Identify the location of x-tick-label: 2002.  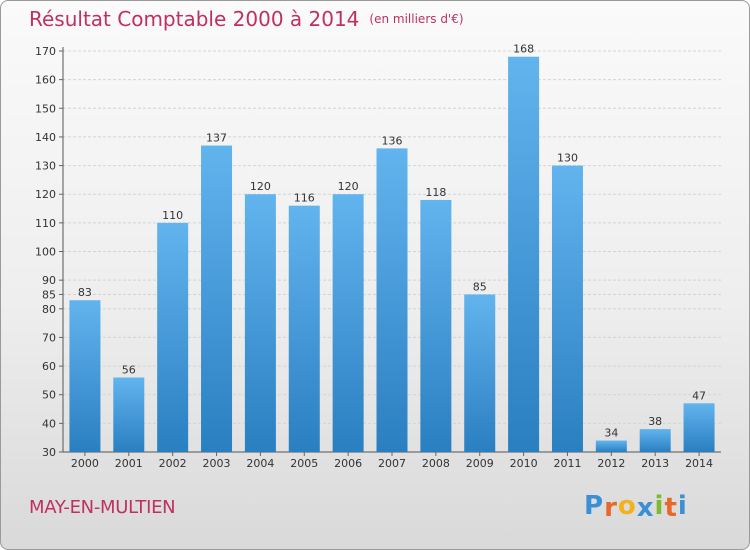
(173, 463).